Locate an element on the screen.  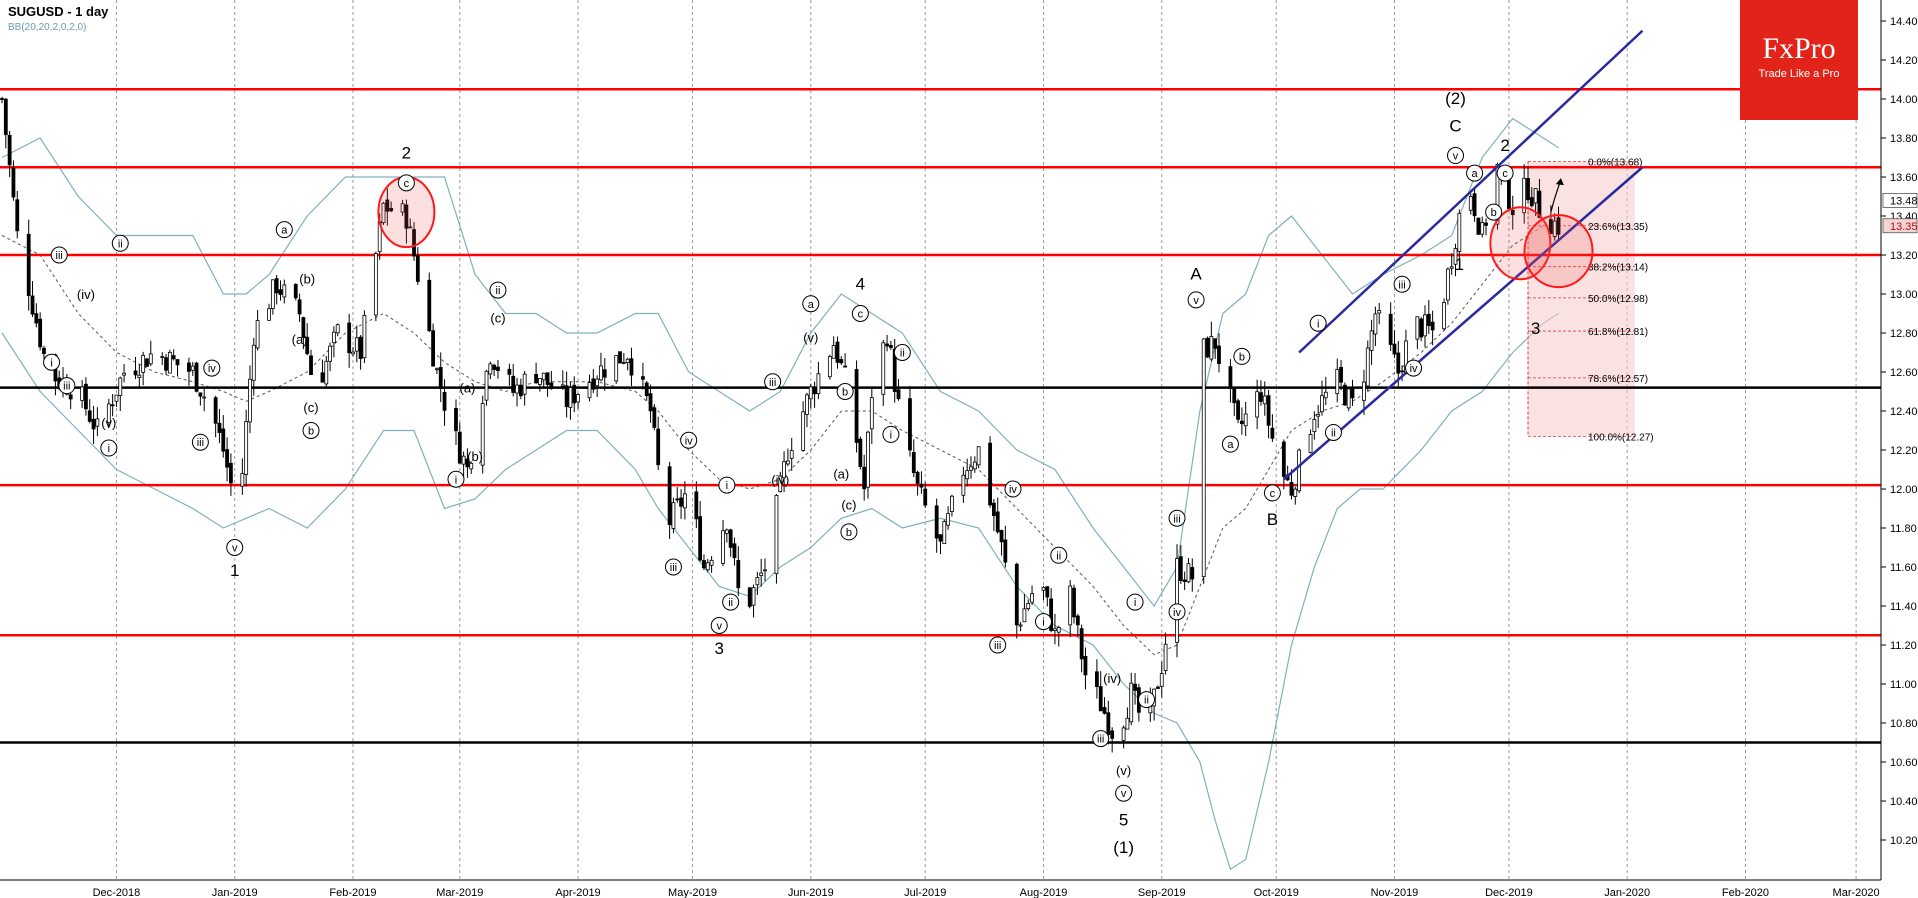
price-tick-label: 14.40 is located at coordinates (1904, 22).